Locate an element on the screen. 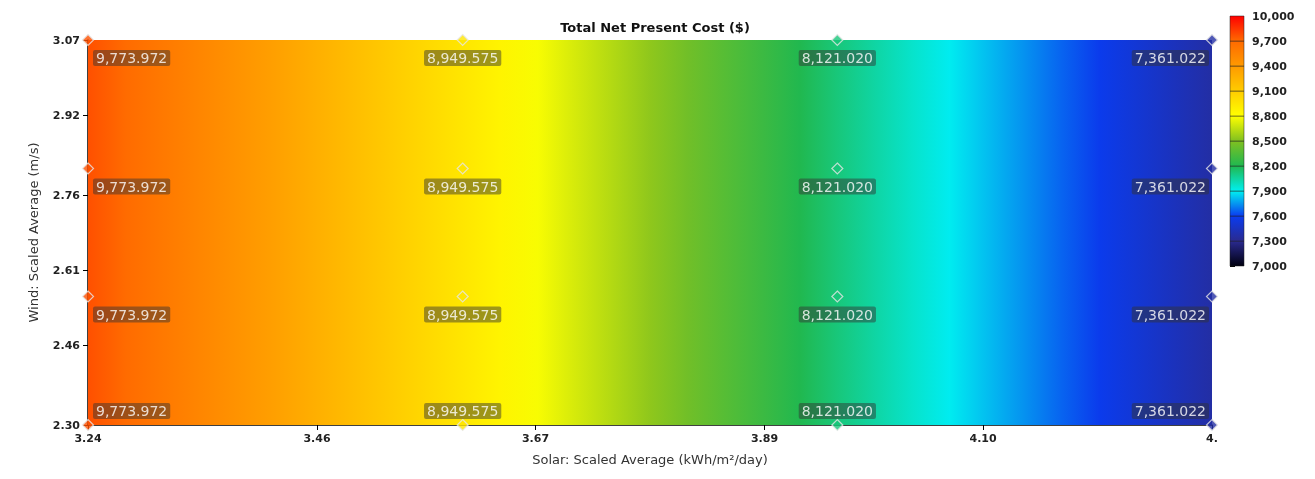  x-tick-label: 3.24 is located at coordinates (88, 438).